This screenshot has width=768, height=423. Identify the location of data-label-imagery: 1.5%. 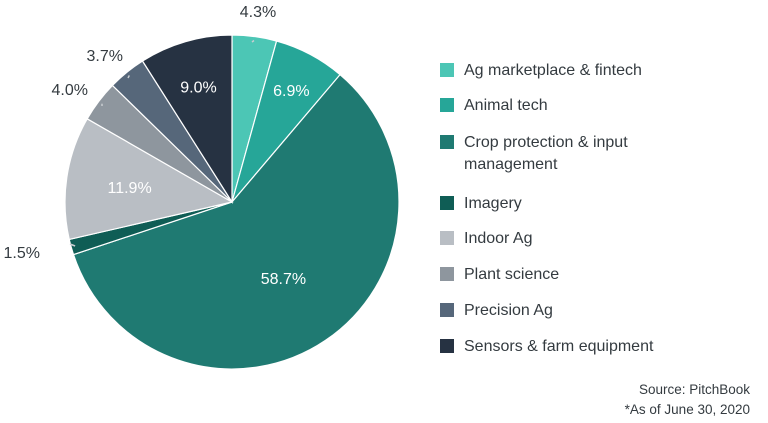
(22, 253).